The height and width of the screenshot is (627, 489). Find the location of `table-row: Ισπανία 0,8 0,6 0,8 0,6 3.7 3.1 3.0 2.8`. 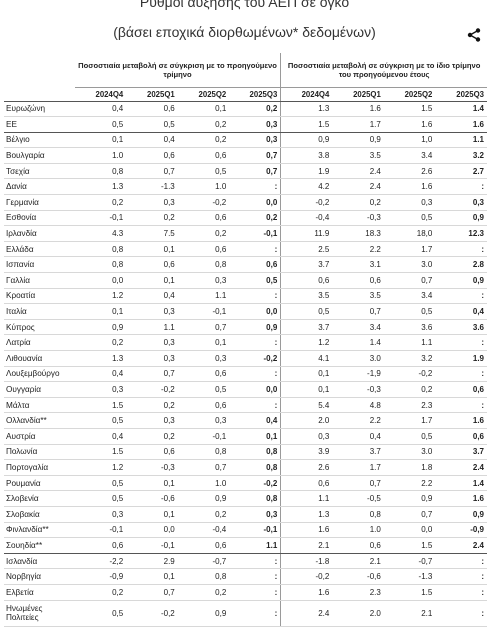

table-row: Ισπανία 0,8 0,6 0,8 0,6 3.7 3.1 3.0 2.8 is located at coordinates (245, 265).